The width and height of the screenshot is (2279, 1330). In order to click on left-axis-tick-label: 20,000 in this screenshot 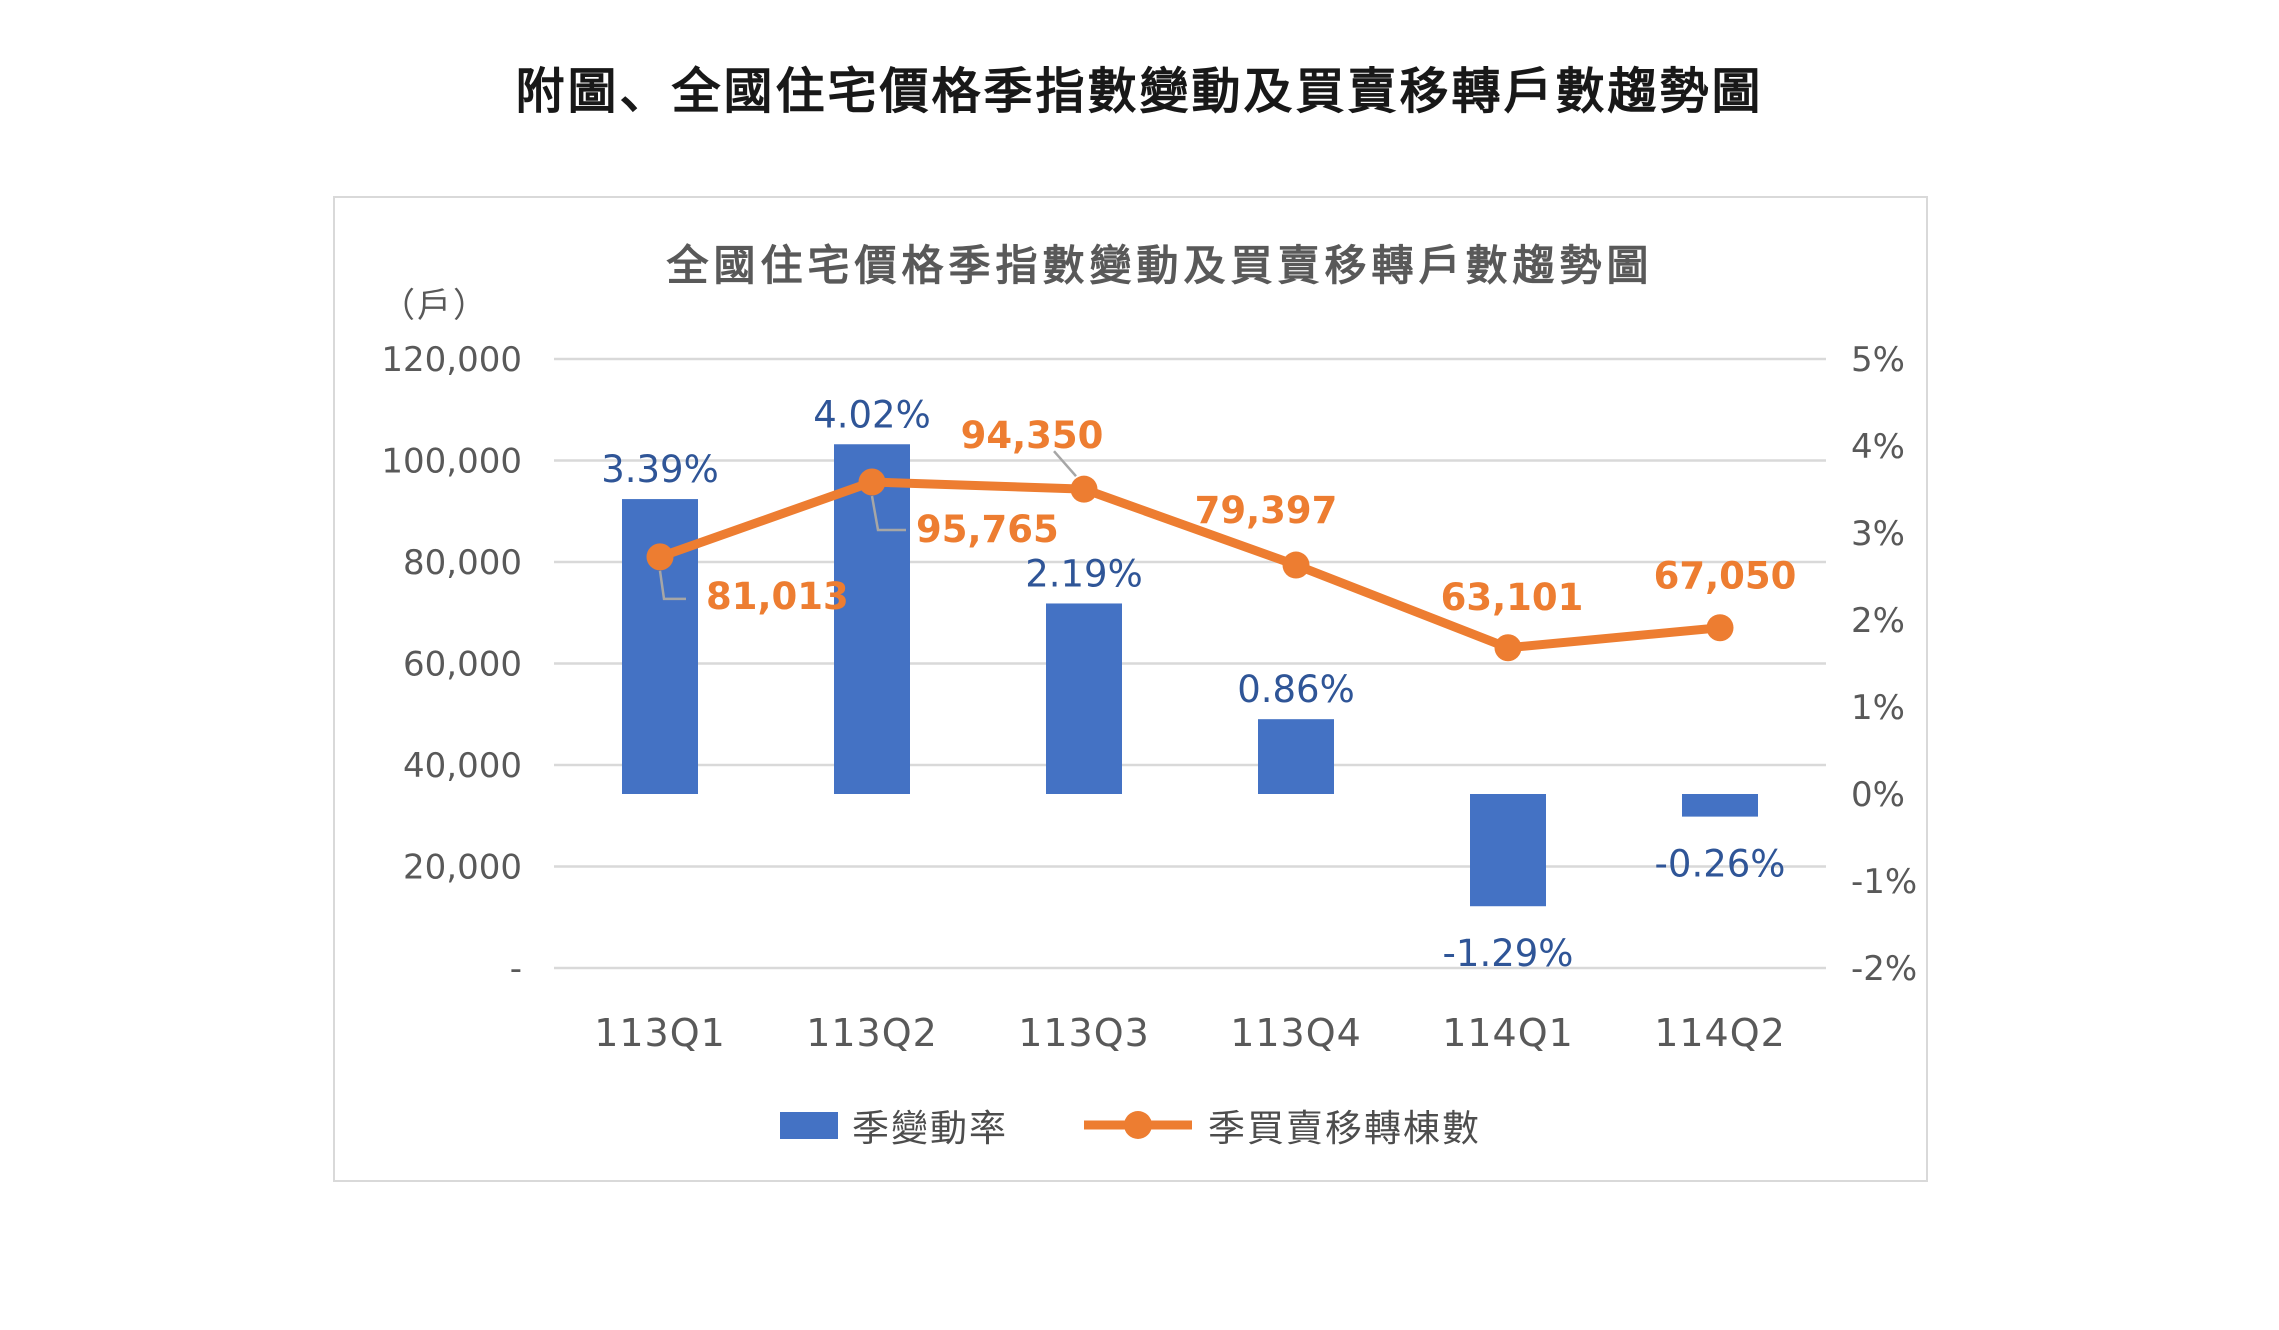, I will do `click(462, 868)`.